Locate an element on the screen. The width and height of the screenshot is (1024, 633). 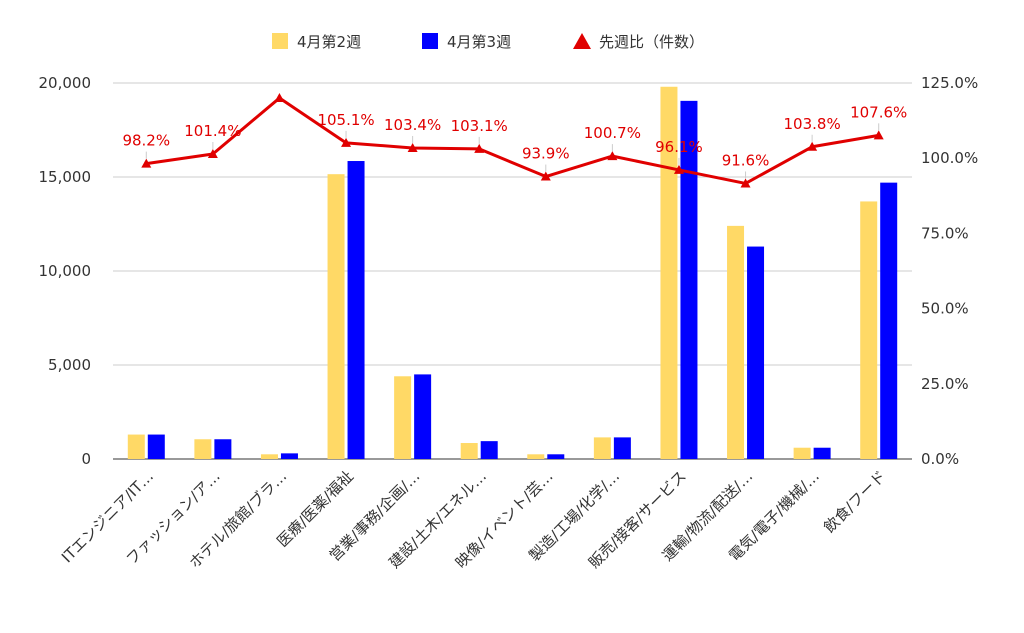
legend: 4月第2週 4月第3週 先週比（件数） is located at coordinates (488, 42).